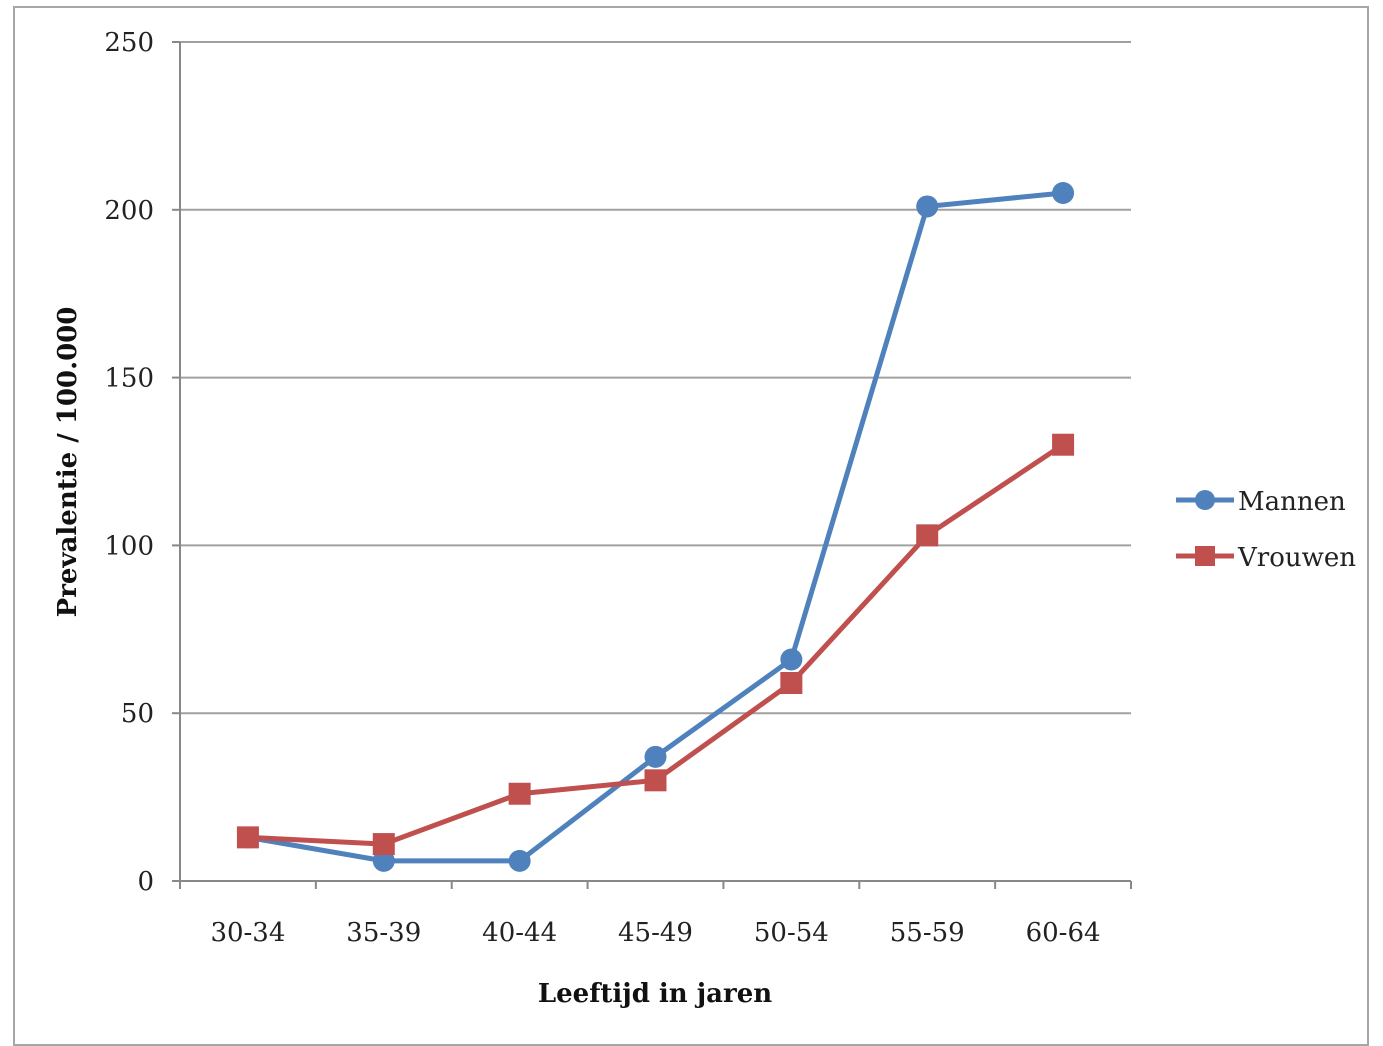 The height and width of the screenshot is (1046, 1383). I want to click on x-tick-label: 30-34, so click(247, 933).